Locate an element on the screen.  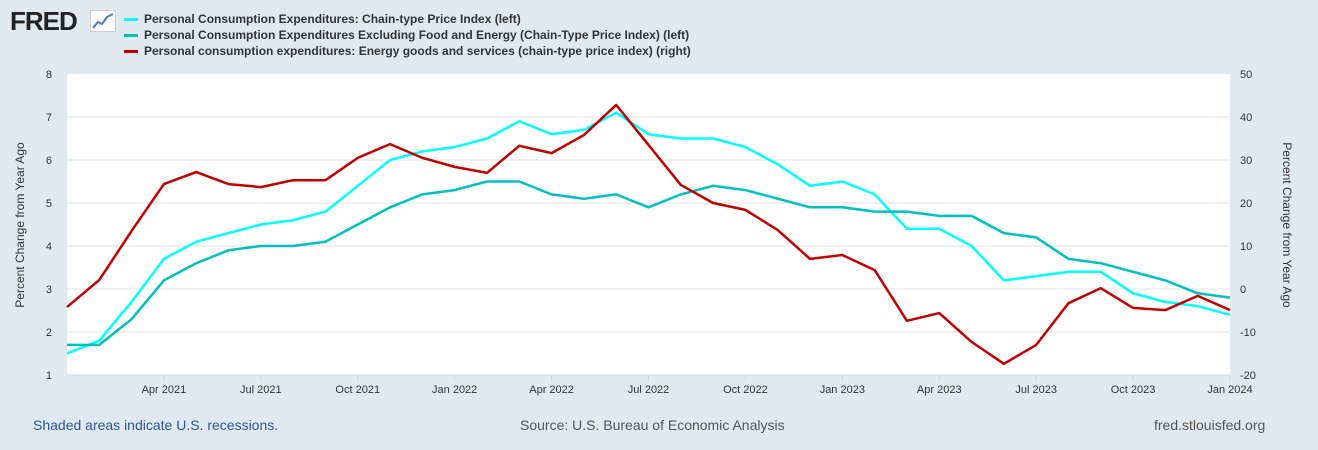
x-tick-label: Jan 2024 is located at coordinates (1229, 390).